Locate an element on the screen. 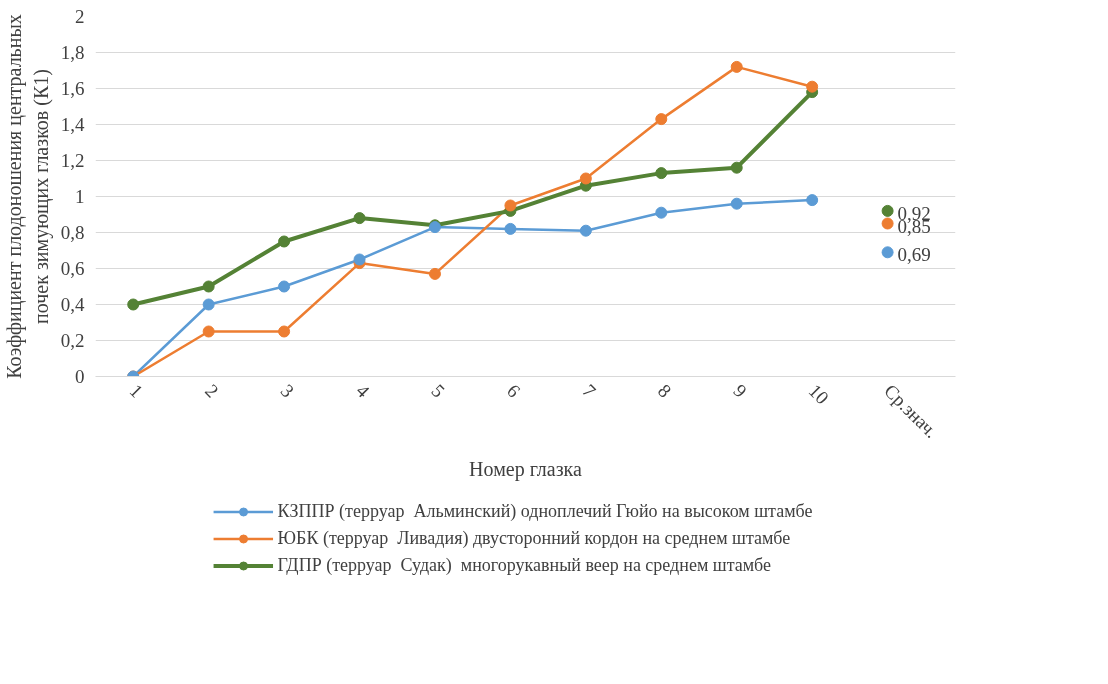 The height and width of the screenshot is (684, 1108). x-tick-label: 4 is located at coordinates (363, 391).